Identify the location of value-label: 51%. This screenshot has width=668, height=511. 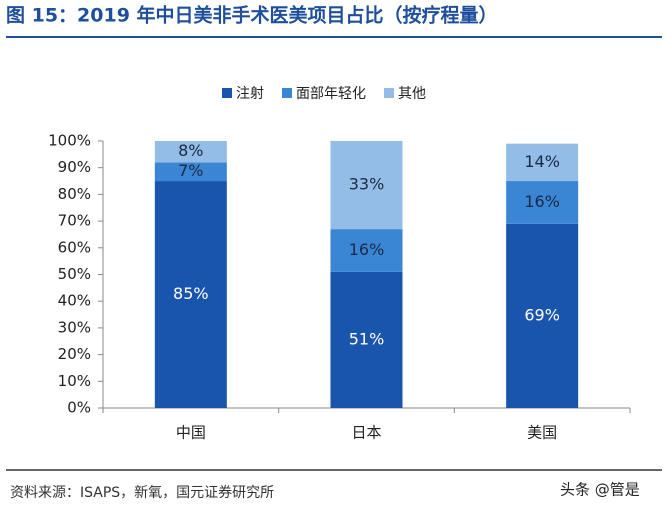
(367, 338).